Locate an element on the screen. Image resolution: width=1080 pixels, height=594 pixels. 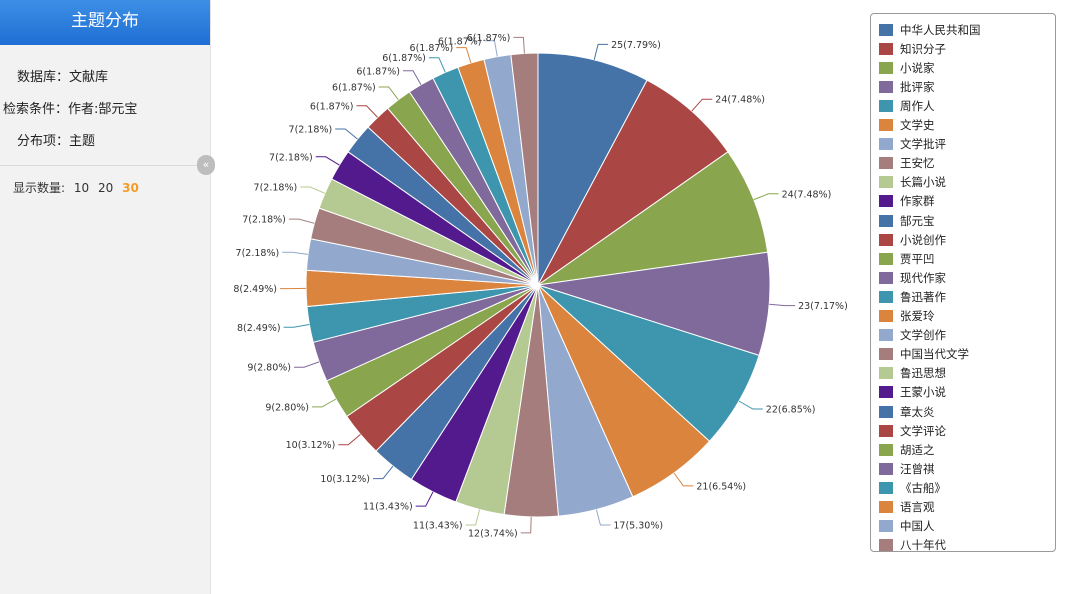
legend-item: 郜元宝 is located at coordinates (907, 220).